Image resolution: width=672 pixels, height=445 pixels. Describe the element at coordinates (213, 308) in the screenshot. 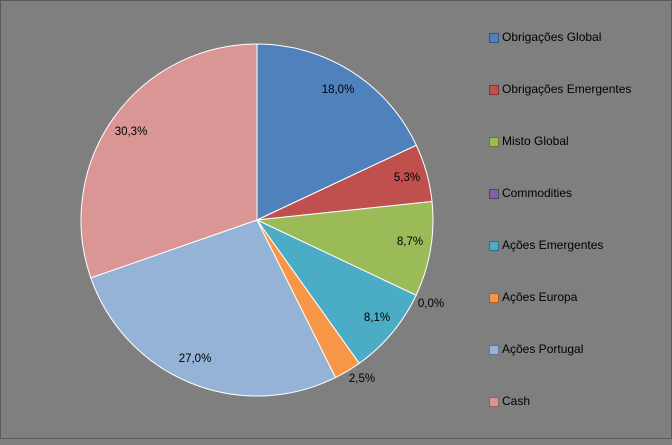

I see `pie-slice-a-es-portugal` at that location.